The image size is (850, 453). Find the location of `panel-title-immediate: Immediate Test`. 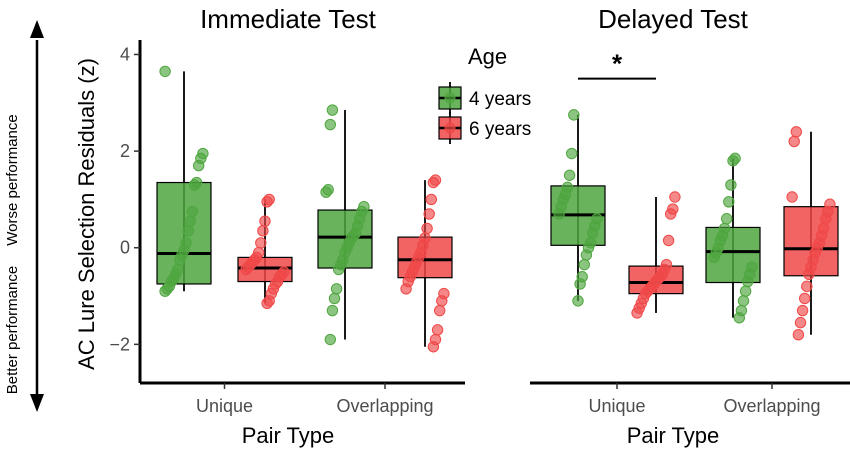

panel-title-immediate: Immediate Test is located at coordinates (288, 19).